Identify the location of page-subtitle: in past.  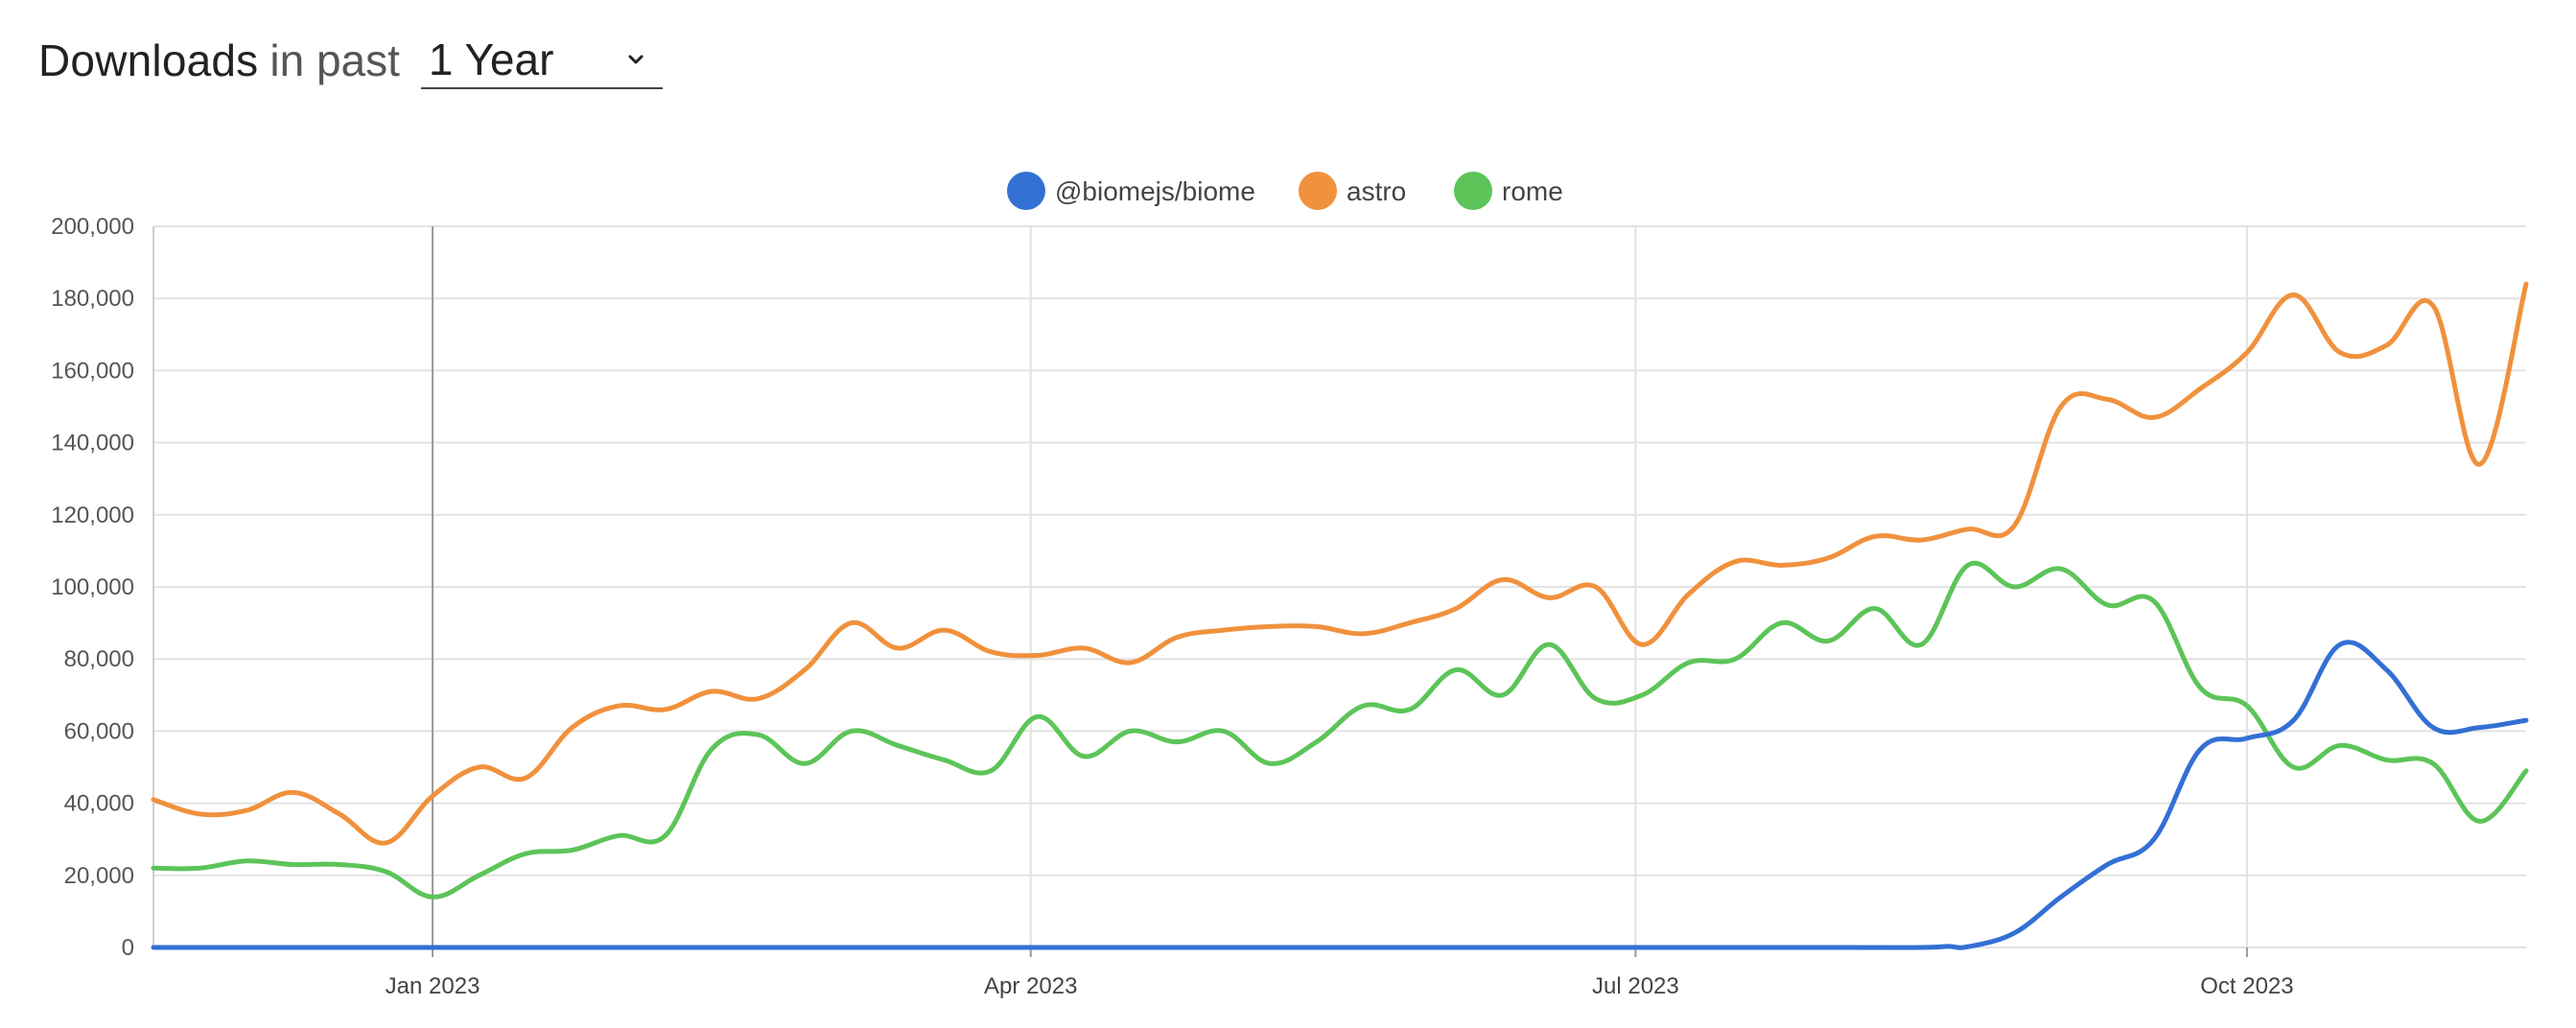
(334, 60).